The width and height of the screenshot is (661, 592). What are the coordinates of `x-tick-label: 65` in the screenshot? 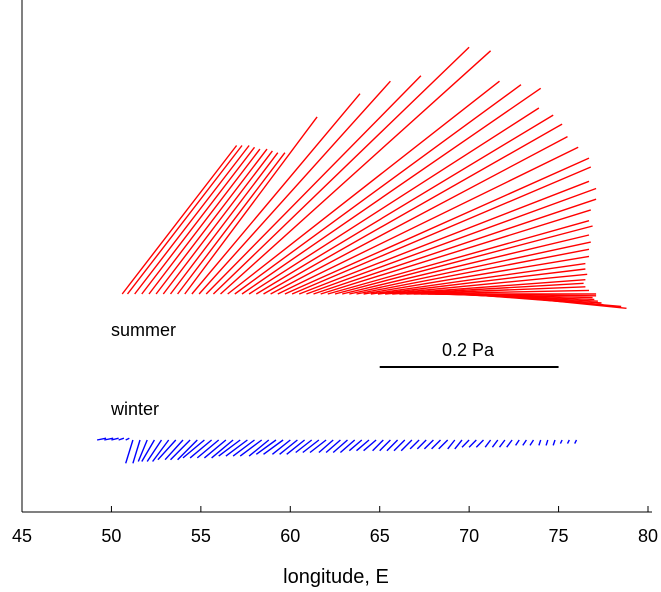 It's located at (380, 536).